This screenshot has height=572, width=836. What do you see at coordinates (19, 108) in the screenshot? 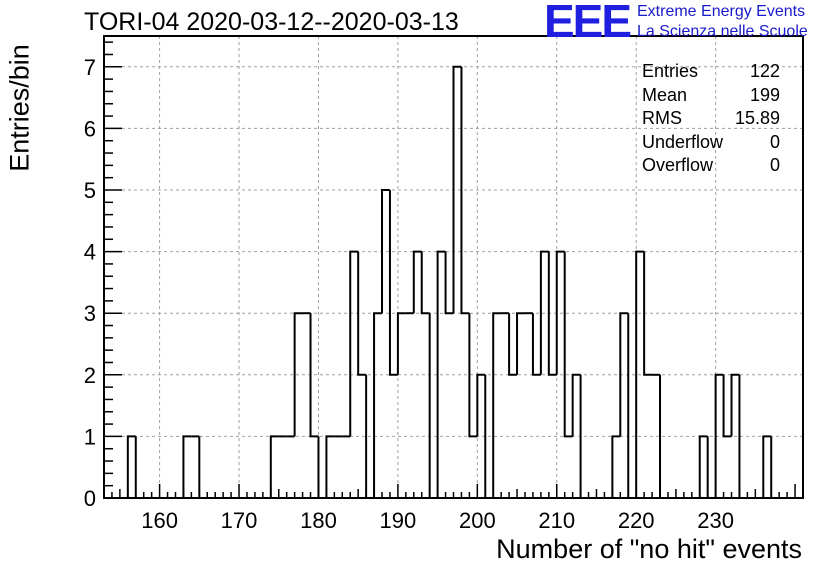
I see `y-axis-label: Entries/bin` at bounding box center [19, 108].